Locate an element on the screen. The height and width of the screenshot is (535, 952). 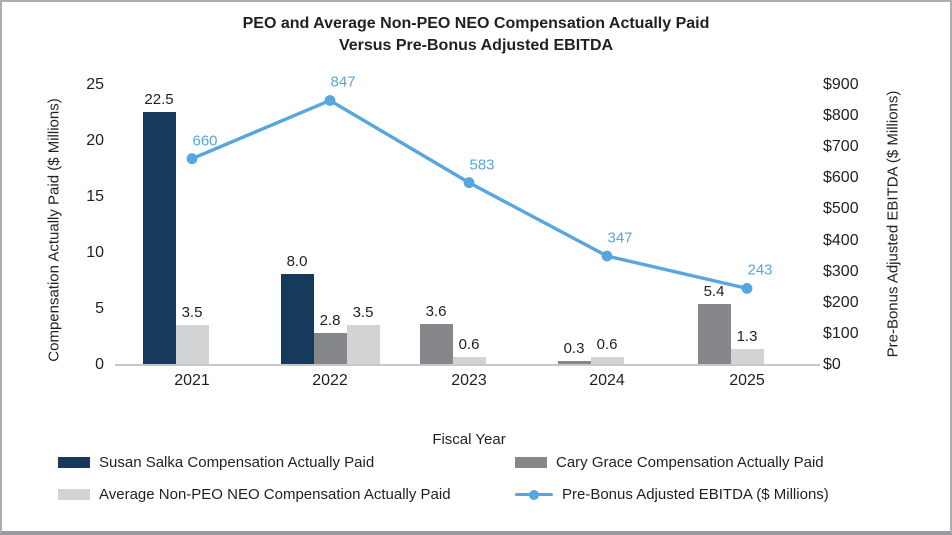
right-axis-tick-label: $400 is located at coordinates (841, 240).